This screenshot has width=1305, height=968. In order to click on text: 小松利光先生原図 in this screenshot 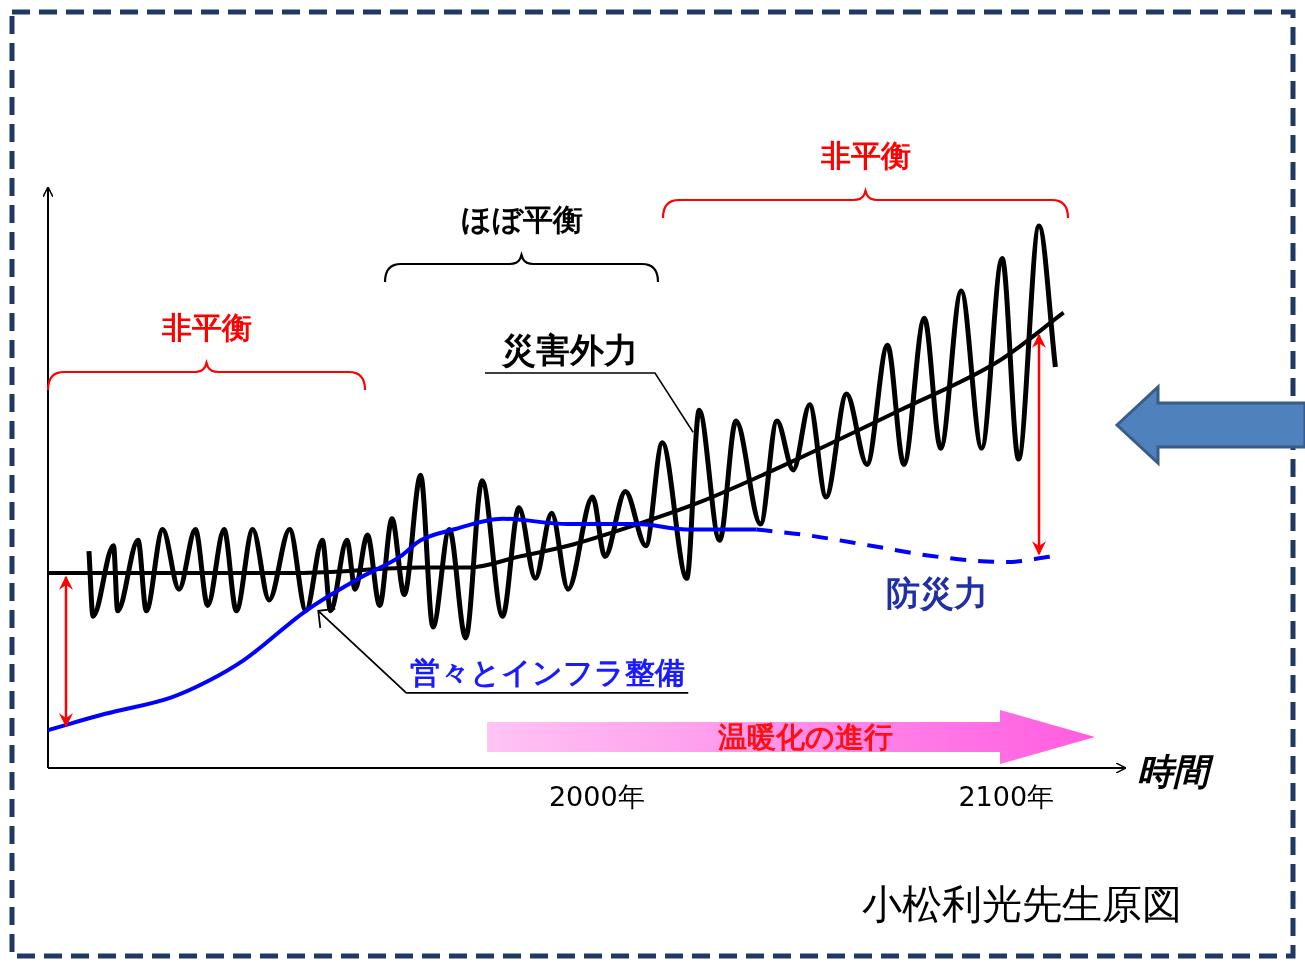, I will do `click(1022, 904)`.